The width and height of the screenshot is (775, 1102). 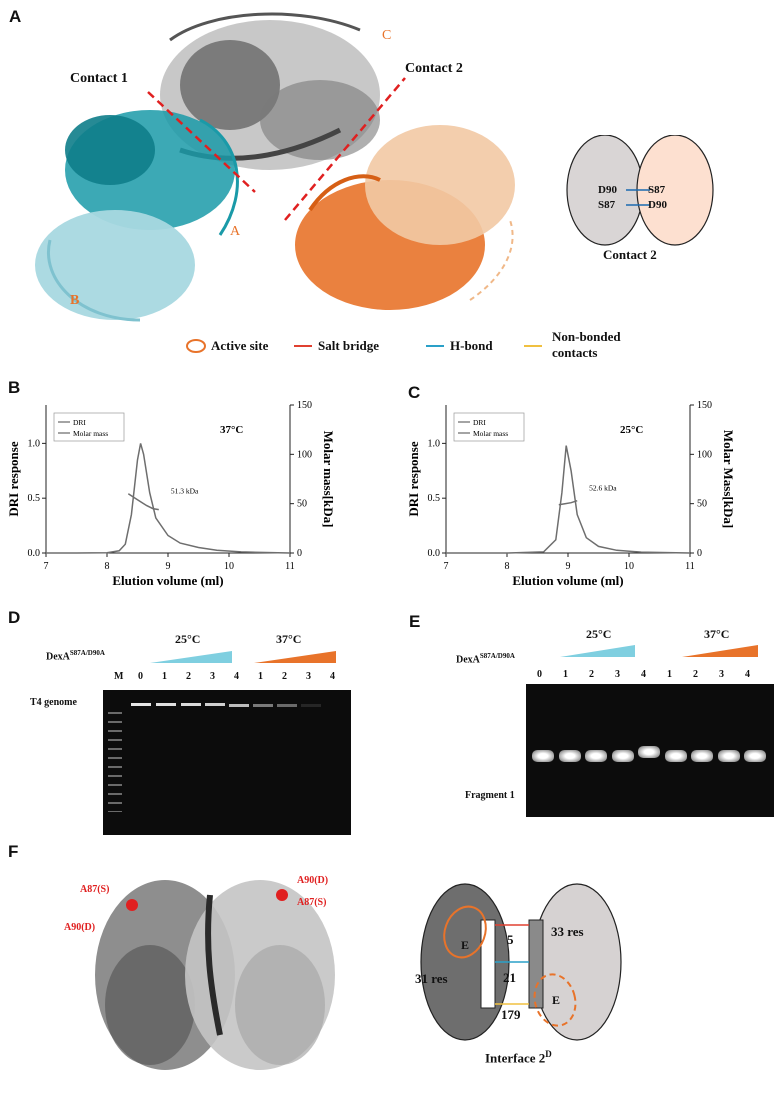 I want to click on interface-left-site: E, so click(x=465, y=945).